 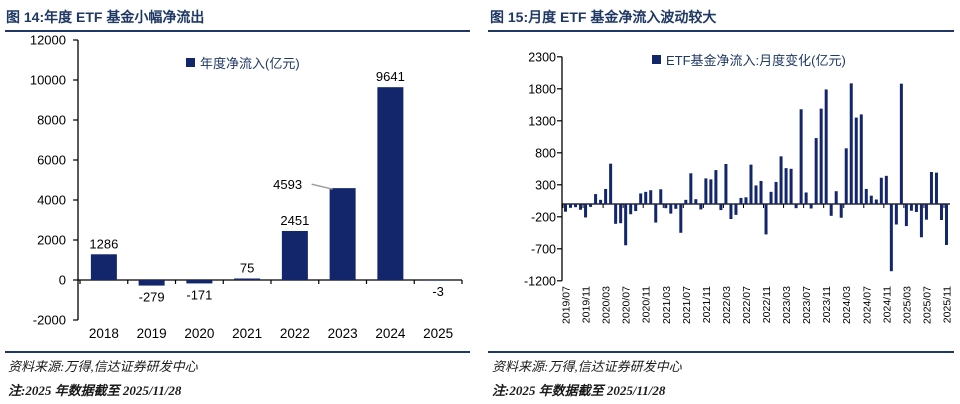 What do you see at coordinates (48, 80) in the screenshot?
I see `y-tick-label: 10000` at bounding box center [48, 80].